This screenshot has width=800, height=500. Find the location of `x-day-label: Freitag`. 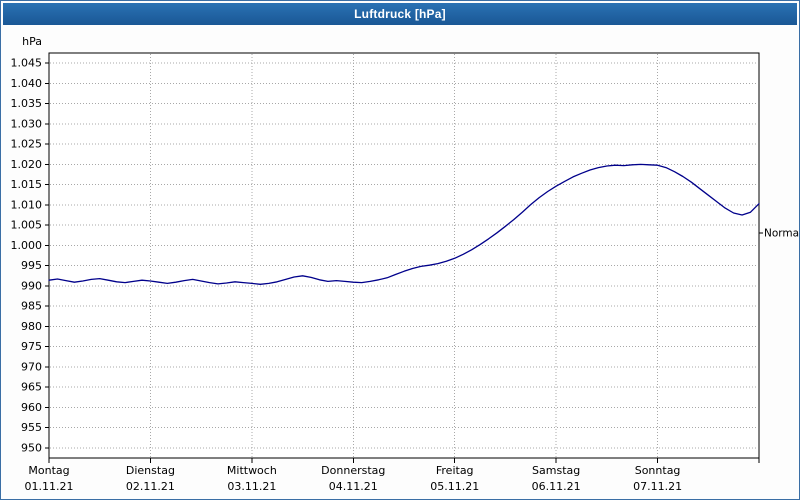

x-day-label: Freitag is located at coordinates (455, 470).